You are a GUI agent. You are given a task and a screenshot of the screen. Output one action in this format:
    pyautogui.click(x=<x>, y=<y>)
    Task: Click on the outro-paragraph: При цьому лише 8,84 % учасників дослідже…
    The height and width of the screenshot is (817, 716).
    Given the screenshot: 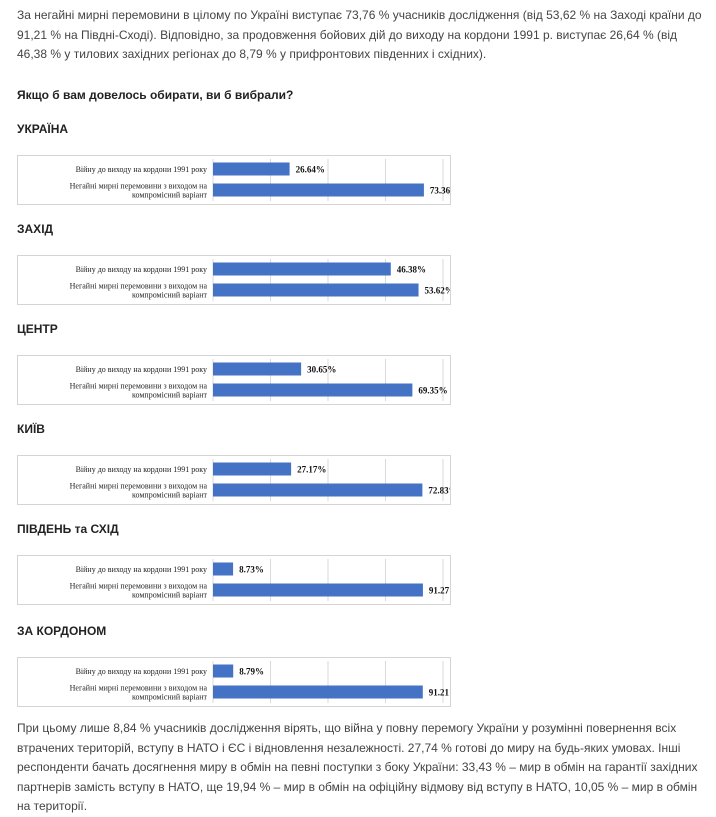 What is the action you would take?
    pyautogui.click(x=357, y=767)
    